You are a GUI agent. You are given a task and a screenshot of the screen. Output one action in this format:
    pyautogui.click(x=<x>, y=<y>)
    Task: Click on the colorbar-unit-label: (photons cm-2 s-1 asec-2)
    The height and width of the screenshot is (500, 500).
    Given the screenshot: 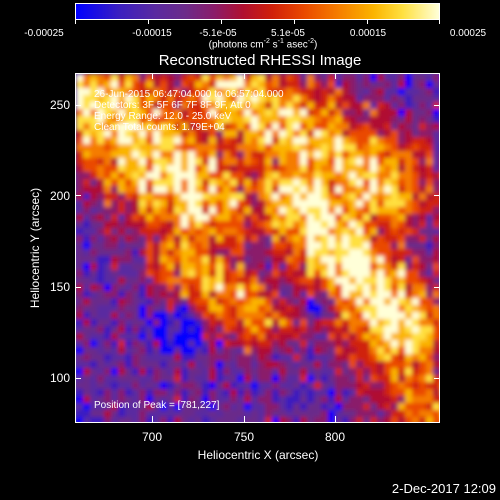 What is the action you would take?
    pyautogui.click(x=263, y=44)
    